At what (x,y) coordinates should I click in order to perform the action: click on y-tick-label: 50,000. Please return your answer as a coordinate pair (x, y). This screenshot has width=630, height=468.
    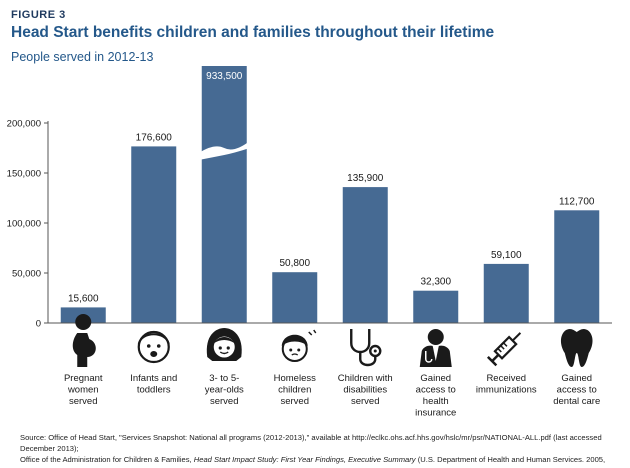
    Looking at the image, I should click on (26, 274).